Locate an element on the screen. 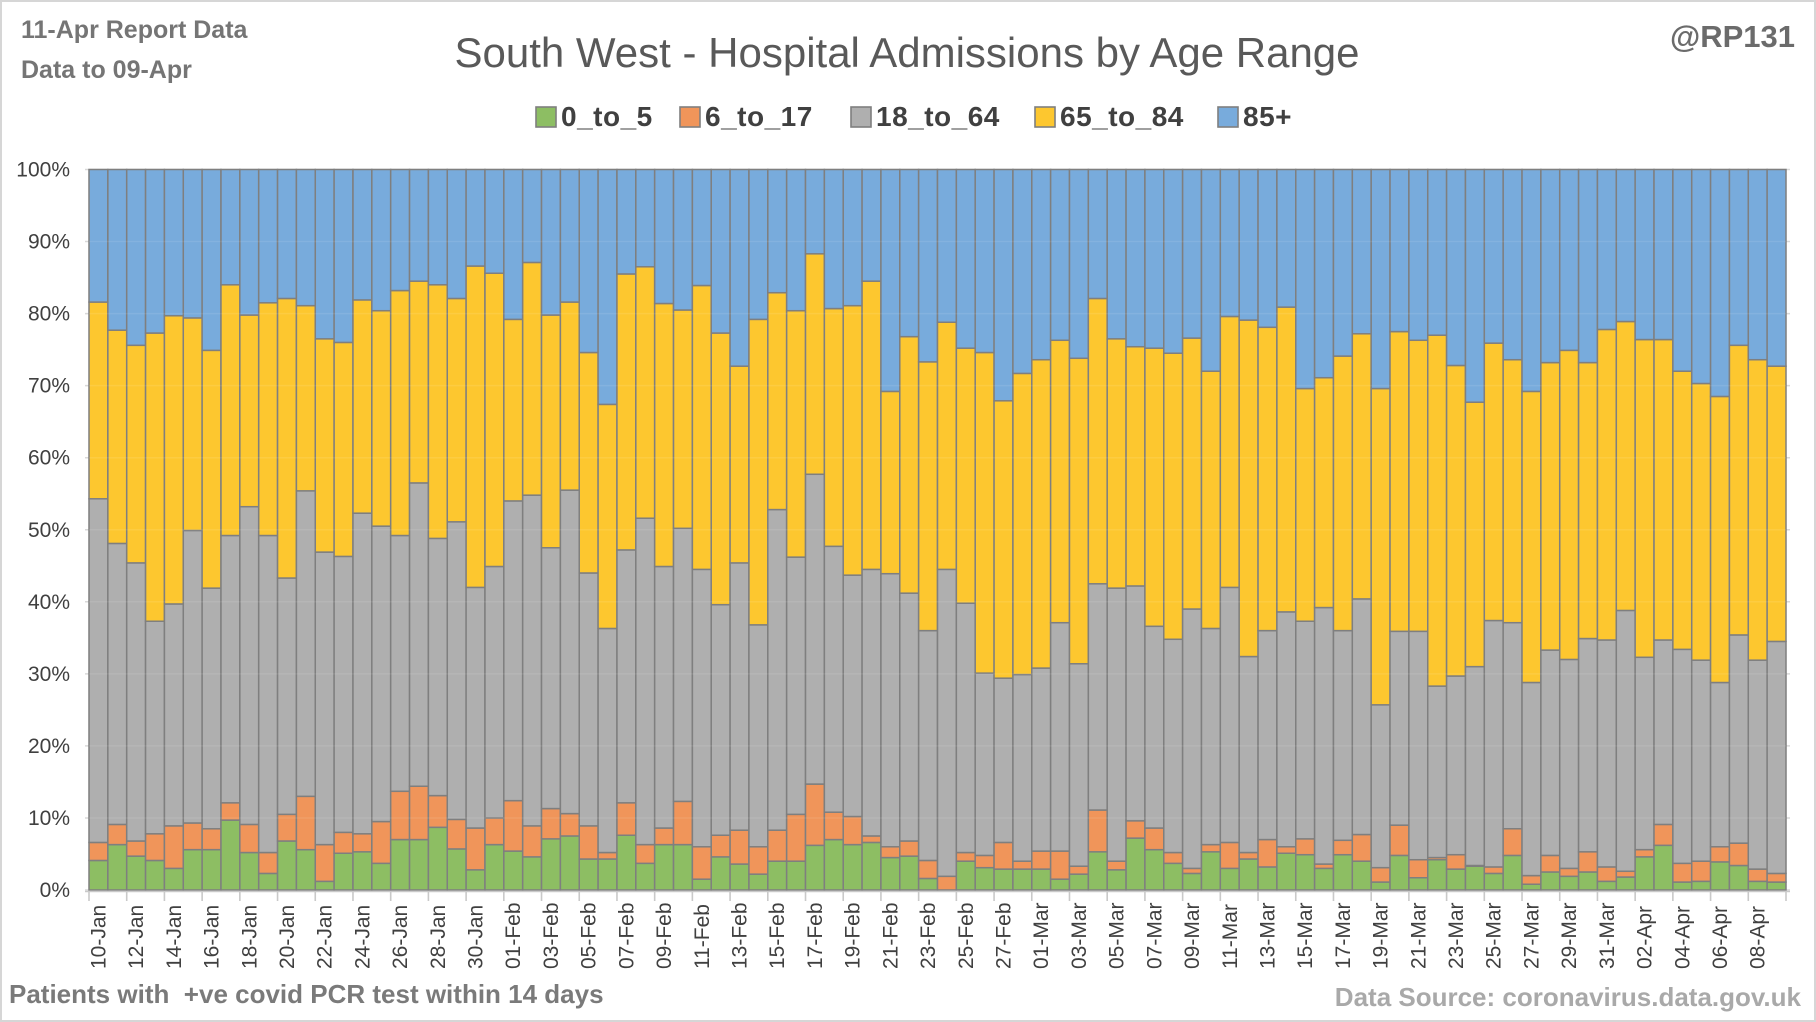 The image size is (1816, 1022). svg-text: 70% is located at coordinates (49, 386).